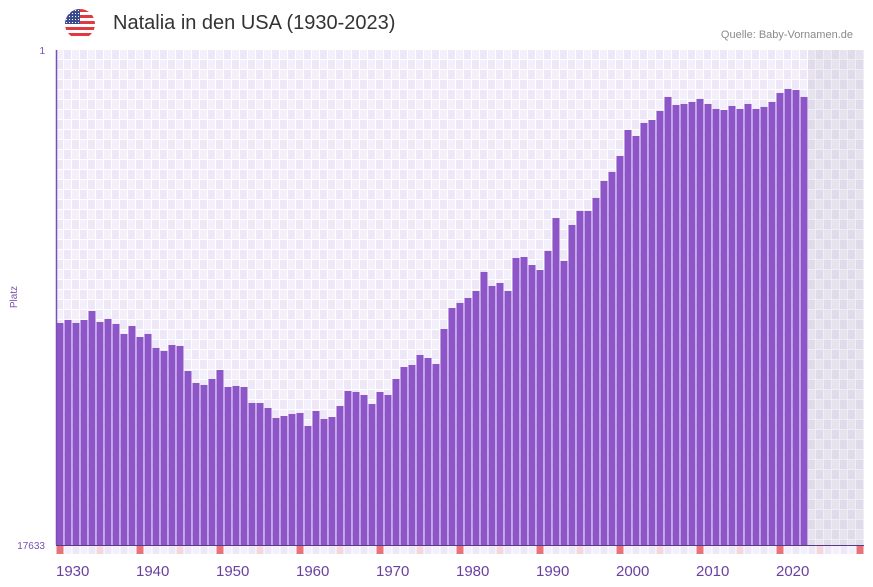 This screenshot has width=873, height=587. Describe the element at coordinates (548, 398) in the screenshot. I see `bar-1991` at that location.